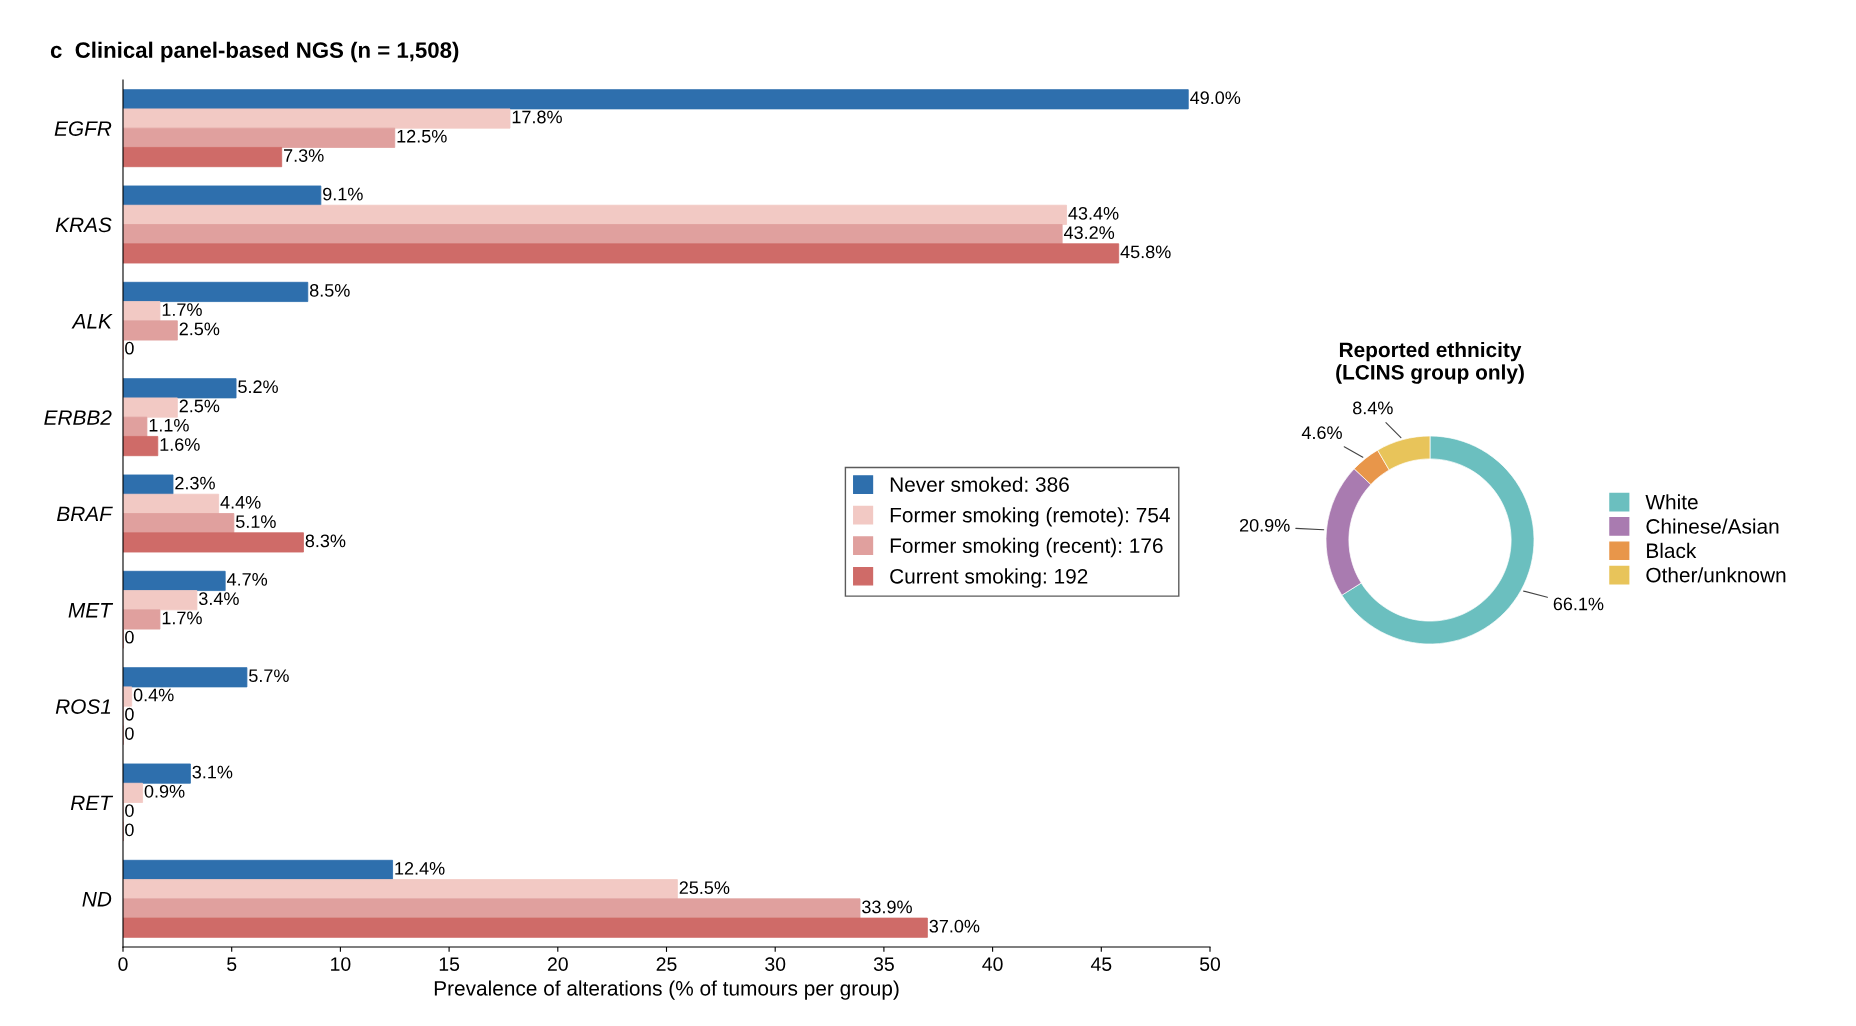 This screenshot has height=1026, width=1856. Describe the element at coordinates (420, 868) in the screenshot. I see `data-label: 12.4%` at that location.